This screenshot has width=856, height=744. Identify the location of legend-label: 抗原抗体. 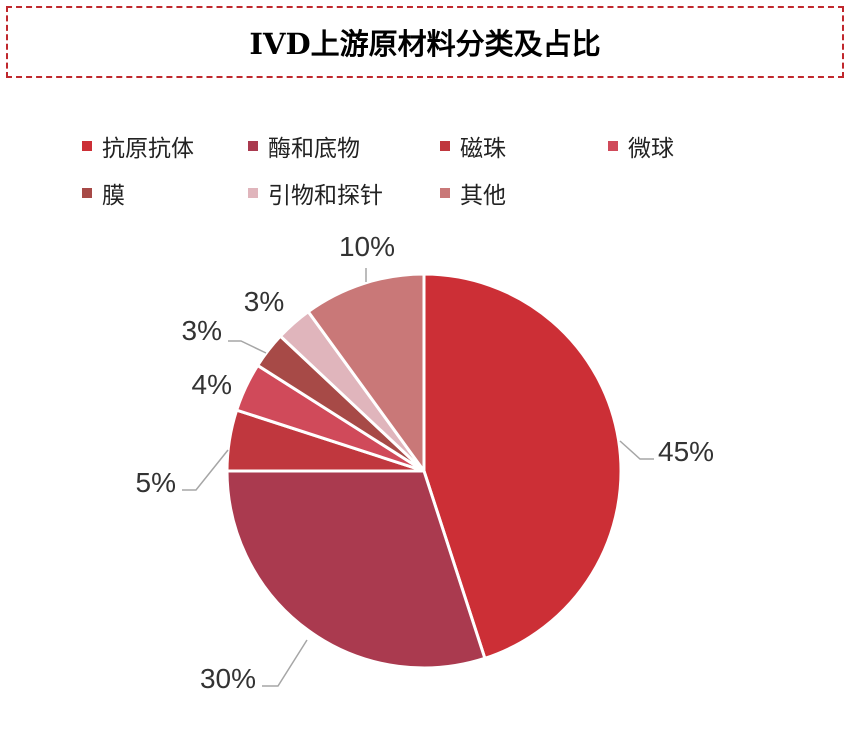
(148, 149).